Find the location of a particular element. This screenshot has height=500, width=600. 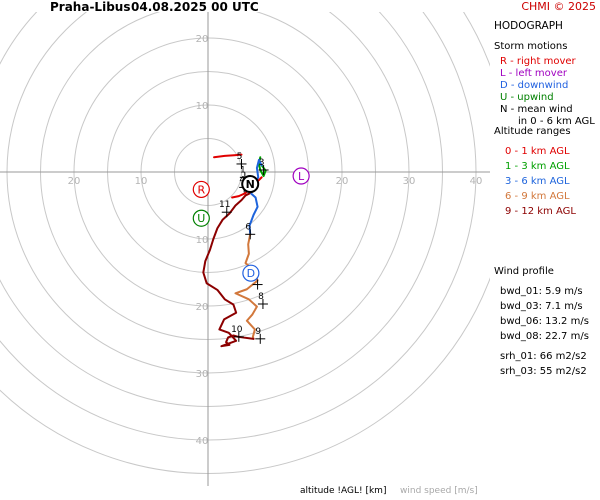

storm-motion-item: N - mean wind is located at coordinates (536, 109).